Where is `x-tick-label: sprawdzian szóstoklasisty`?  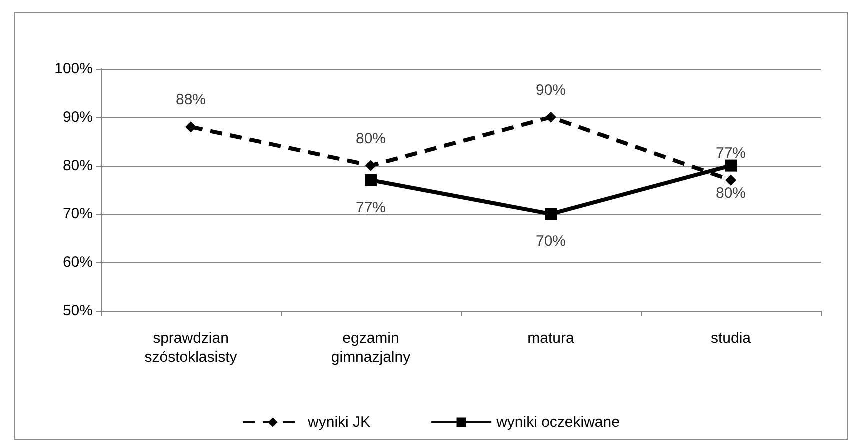 x-tick-label: sprawdzian szóstoklasisty is located at coordinates (191, 348).